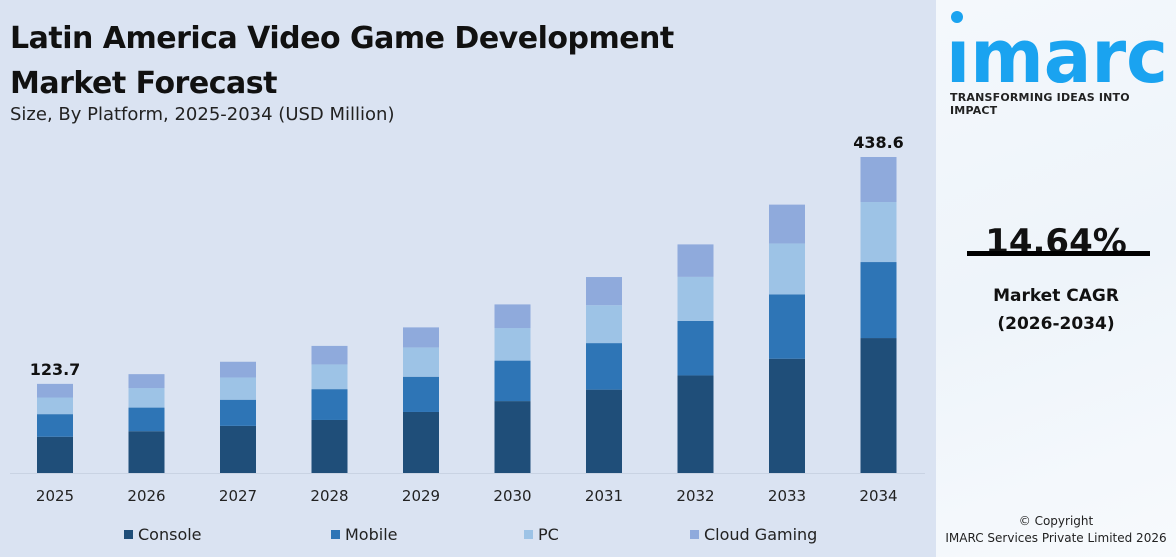 Image resolution: width=1176 pixels, height=557 pixels. I want to click on legend-item-mobile: Mobile, so click(364, 534).